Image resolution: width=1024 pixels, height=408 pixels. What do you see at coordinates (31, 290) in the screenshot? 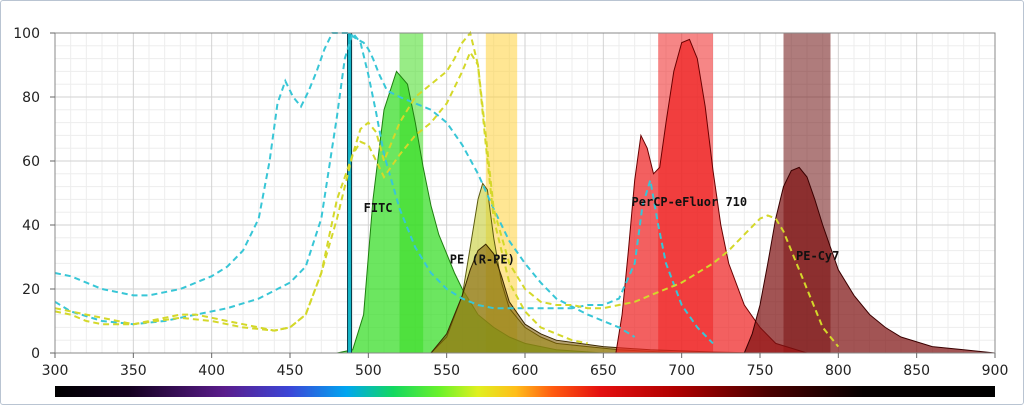
I see `y-tick-label: 20` at bounding box center [31, 290].